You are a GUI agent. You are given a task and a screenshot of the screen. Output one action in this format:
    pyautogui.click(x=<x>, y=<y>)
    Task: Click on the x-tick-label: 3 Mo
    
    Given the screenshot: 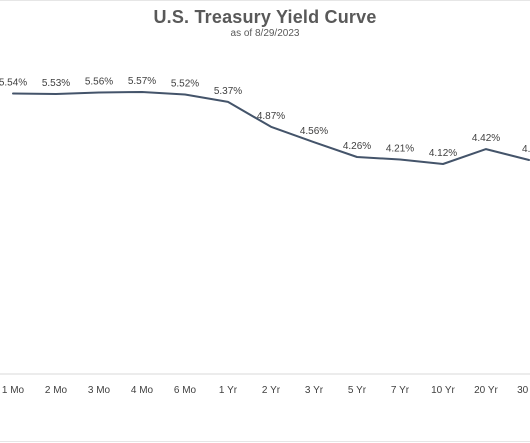 What is the action you would take?
    pyautogui.click(x=99, y=390)
    